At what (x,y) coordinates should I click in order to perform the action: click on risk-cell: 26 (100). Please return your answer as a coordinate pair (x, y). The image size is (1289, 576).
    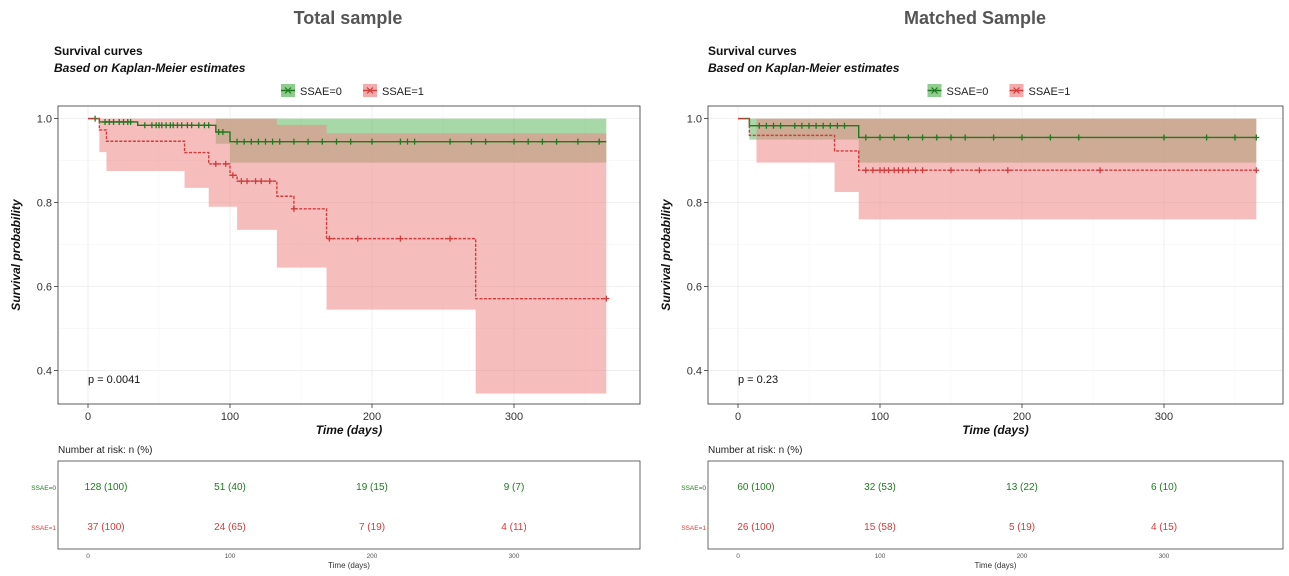
    Looking at the image, I should click on (755, 527).